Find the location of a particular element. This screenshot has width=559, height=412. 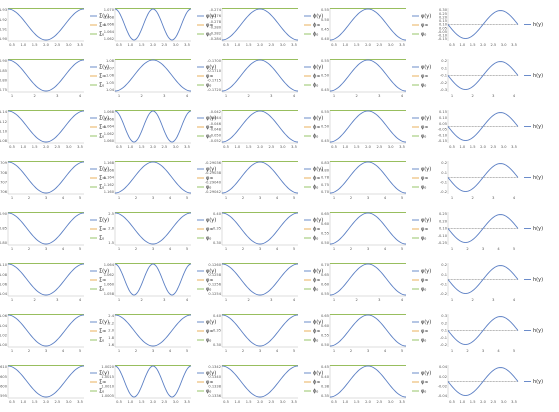

x-tick-label: 1.5 is located at coordinates (142, 147).